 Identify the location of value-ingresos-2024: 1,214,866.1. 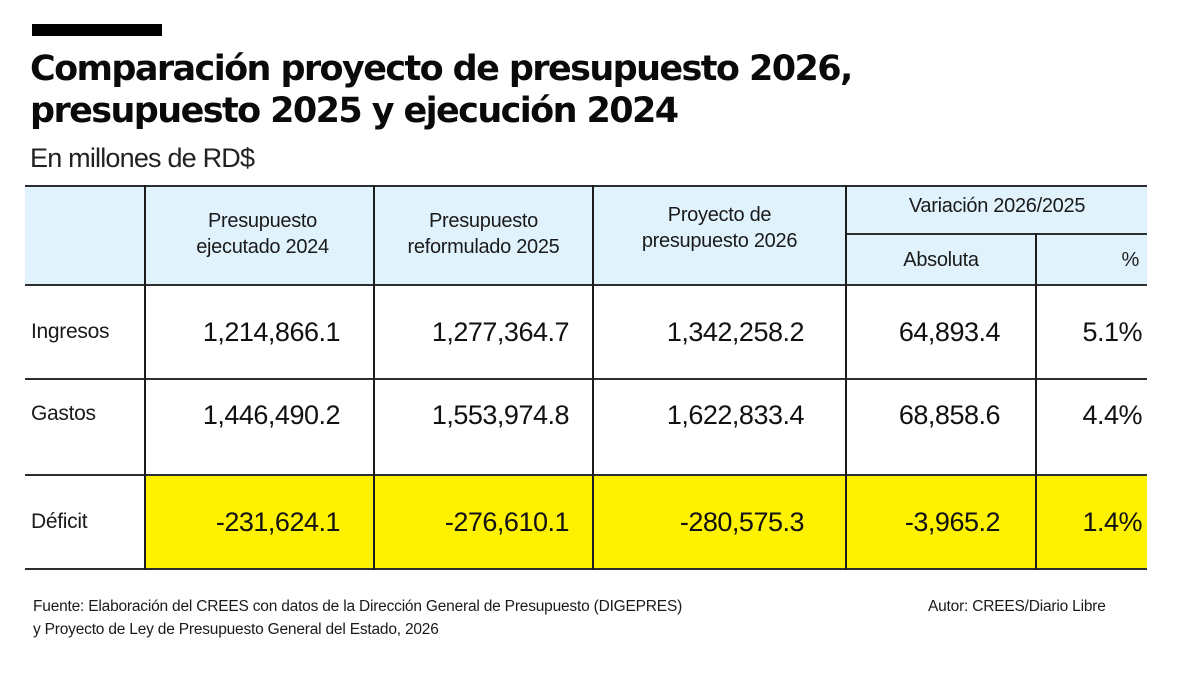
(271, 331).